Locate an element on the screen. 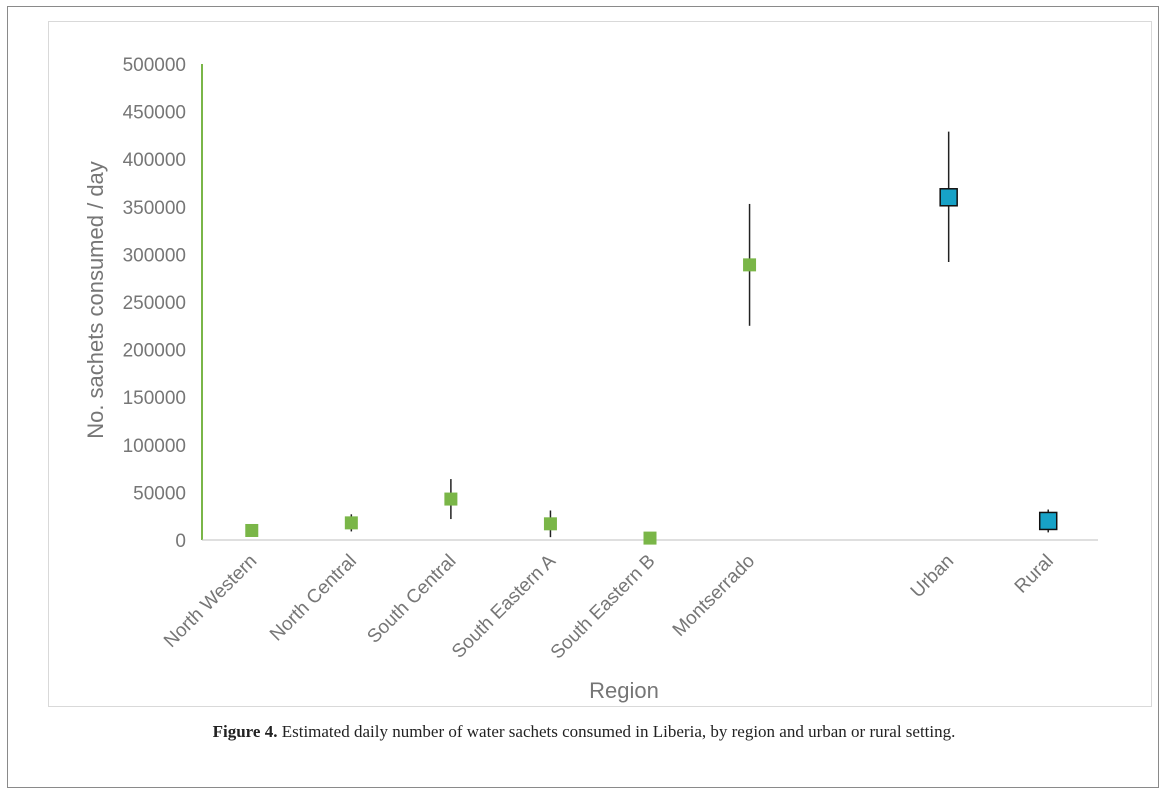 The height and width of the screenshot is (796, 1168). x-tick-label: Montserrado is located at coordinates (714, 596).